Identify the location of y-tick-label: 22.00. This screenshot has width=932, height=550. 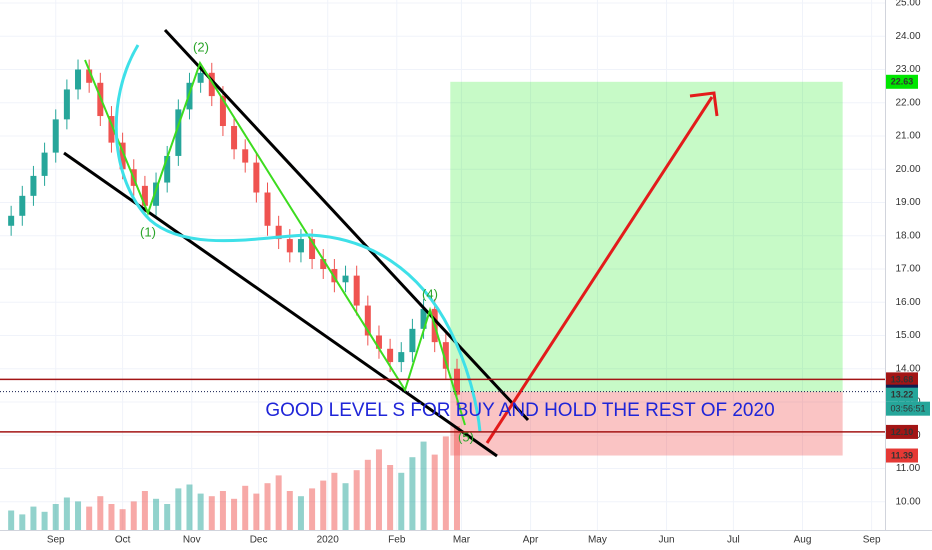
(907, 102).